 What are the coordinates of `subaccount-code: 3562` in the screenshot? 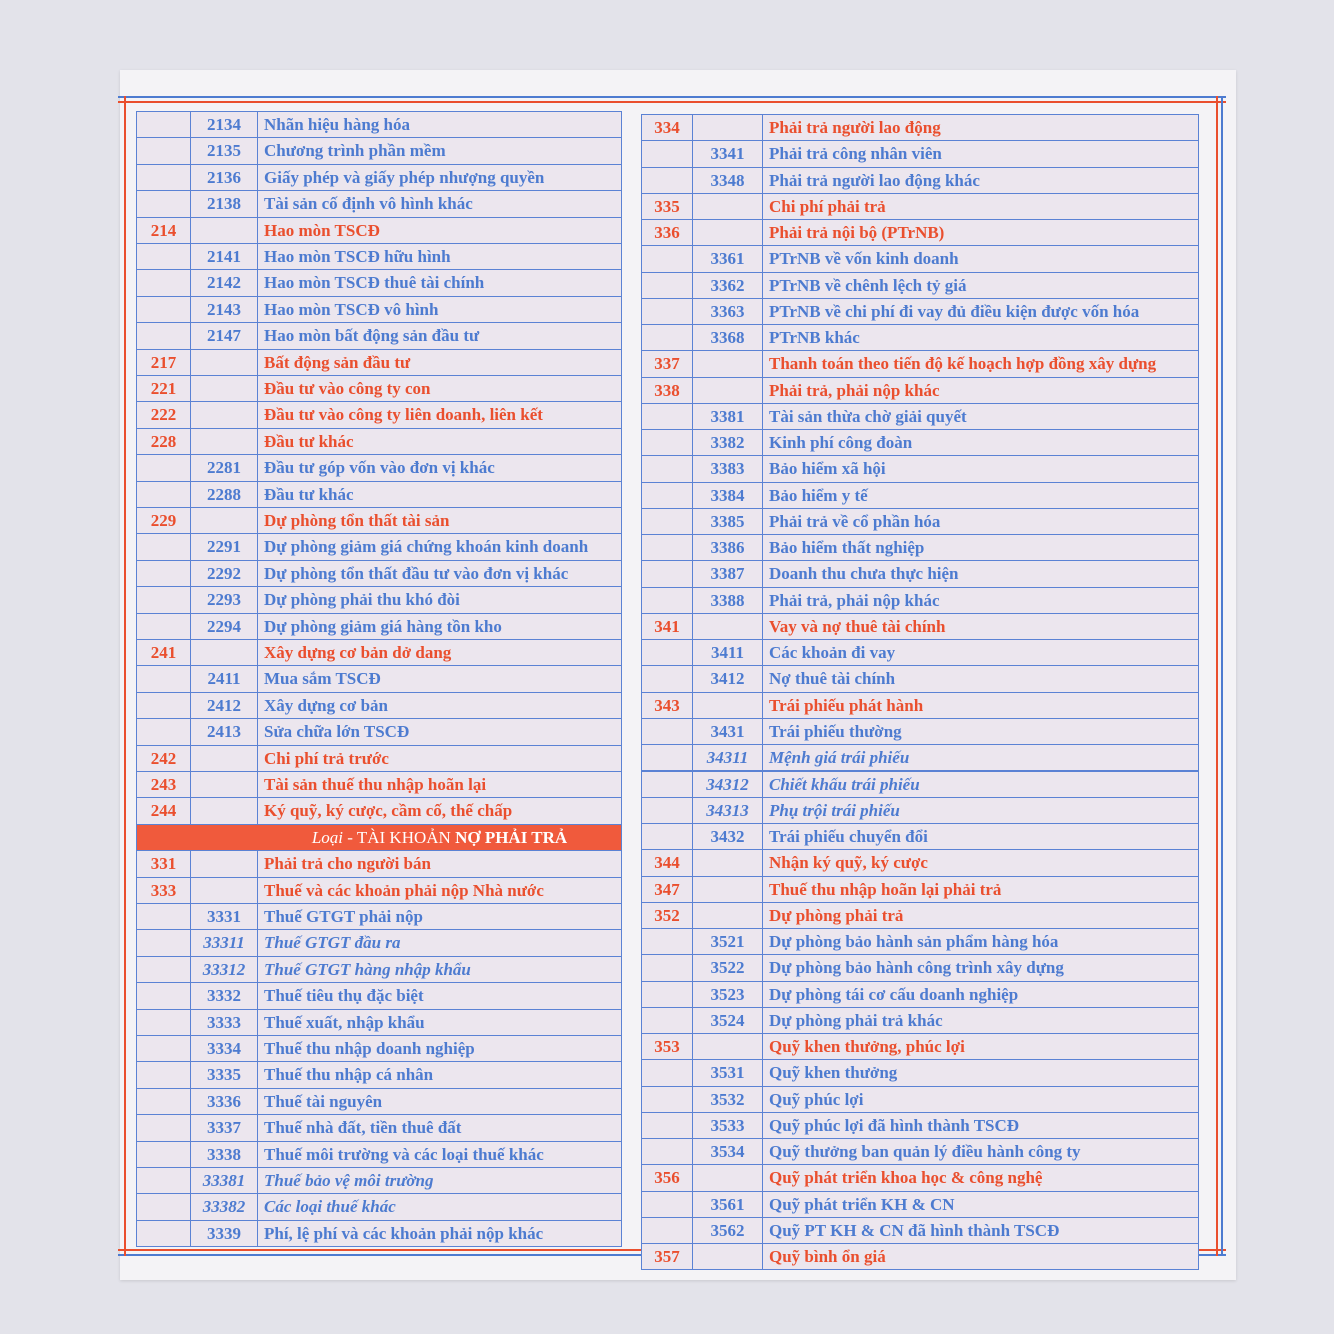 It's located at (727, 1230).